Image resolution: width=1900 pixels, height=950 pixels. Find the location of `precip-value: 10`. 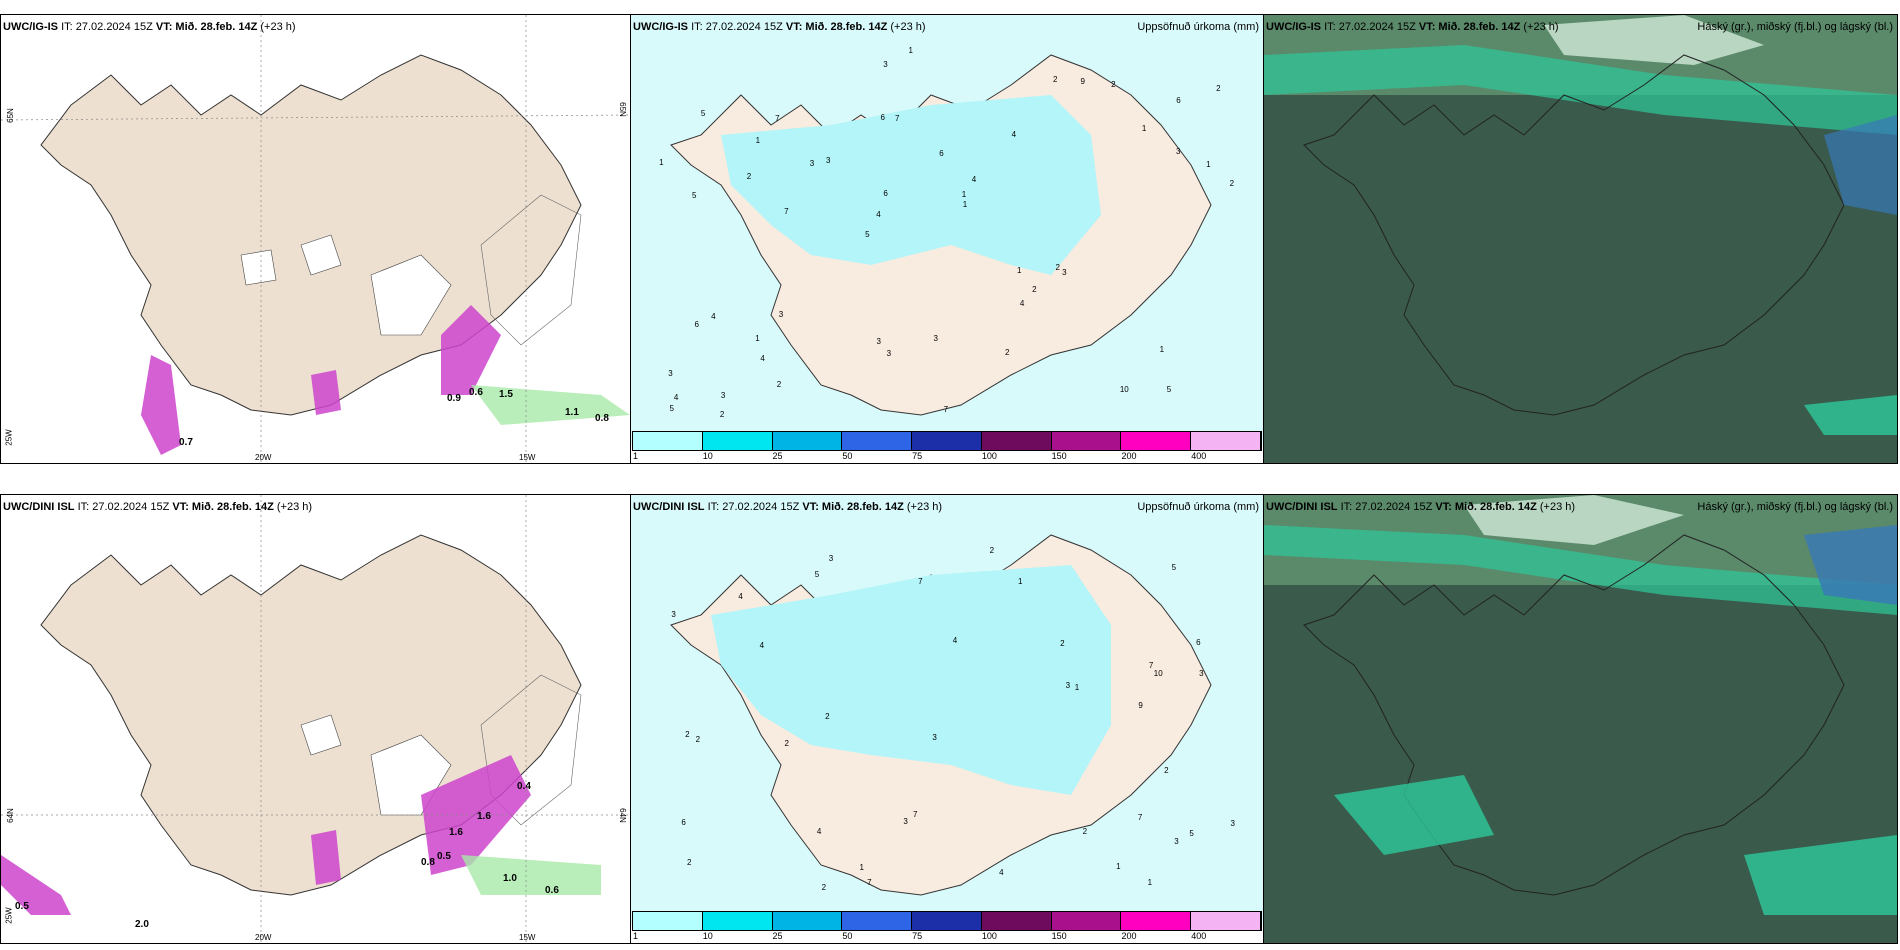

precip-value: 10 is located at coordinates (1124, 389).